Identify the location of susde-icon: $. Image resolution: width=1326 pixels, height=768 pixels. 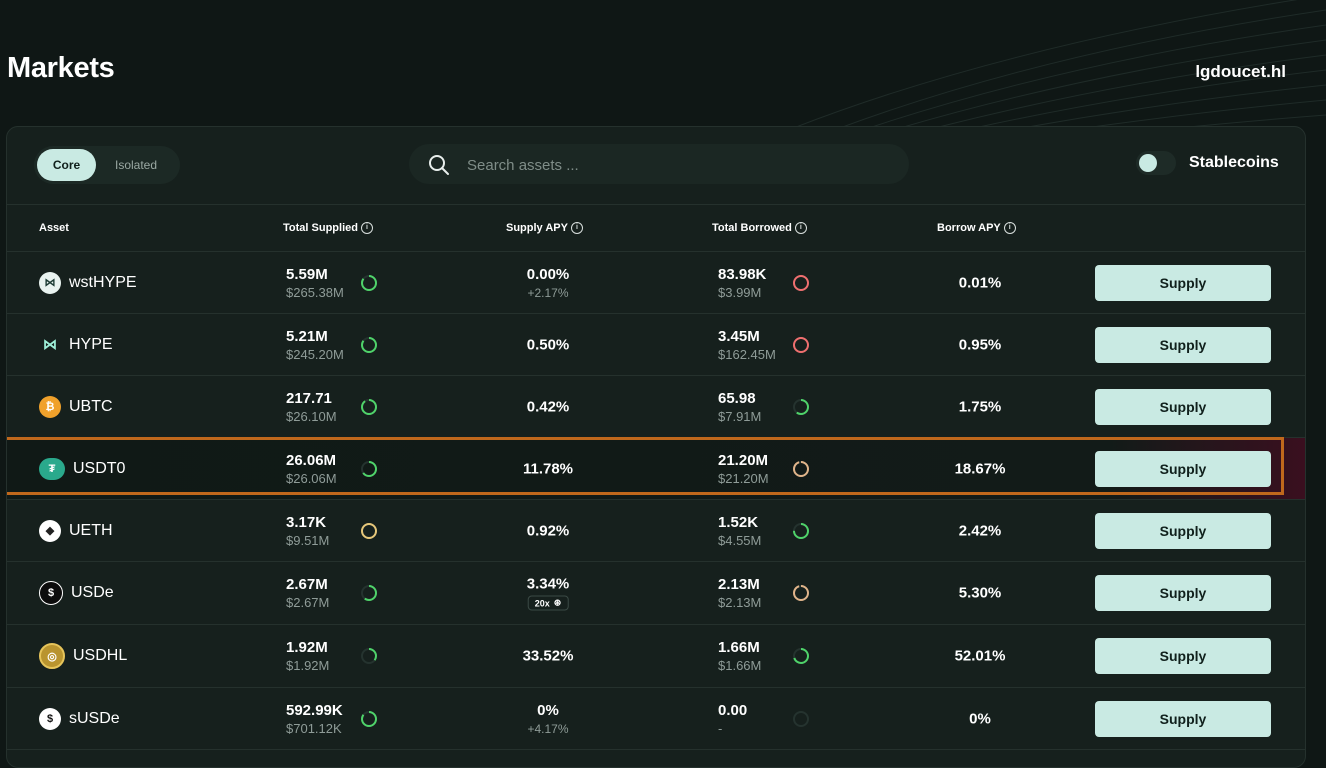
(50, 718).